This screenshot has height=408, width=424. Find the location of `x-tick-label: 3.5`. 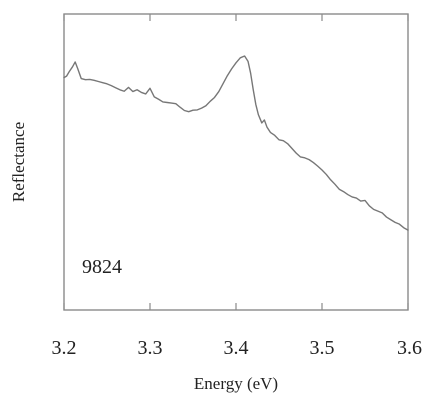

x-tick-label: 3.5 is located at coordinates (322, 348).